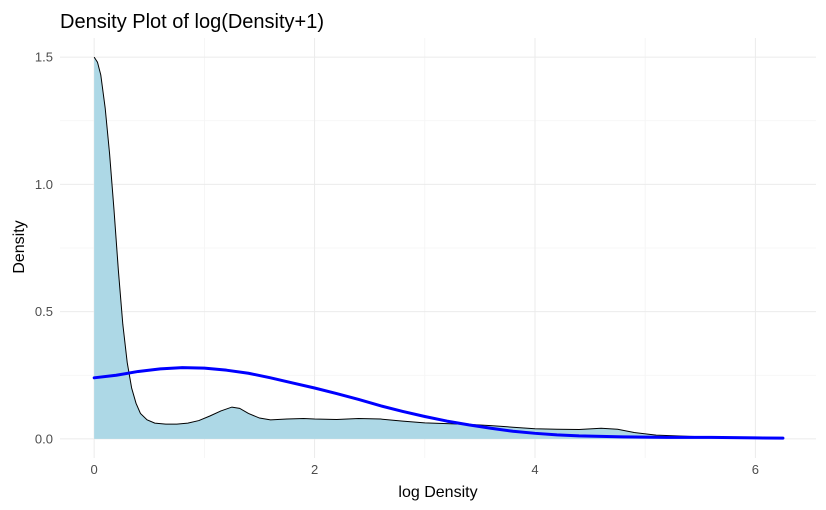 The width and height of the screenshot is (826, 510). What do you see at coordinates (44, 57) in the screenshot?
I see `y-tick-label: 1.5` at bounding box center [44, 57].